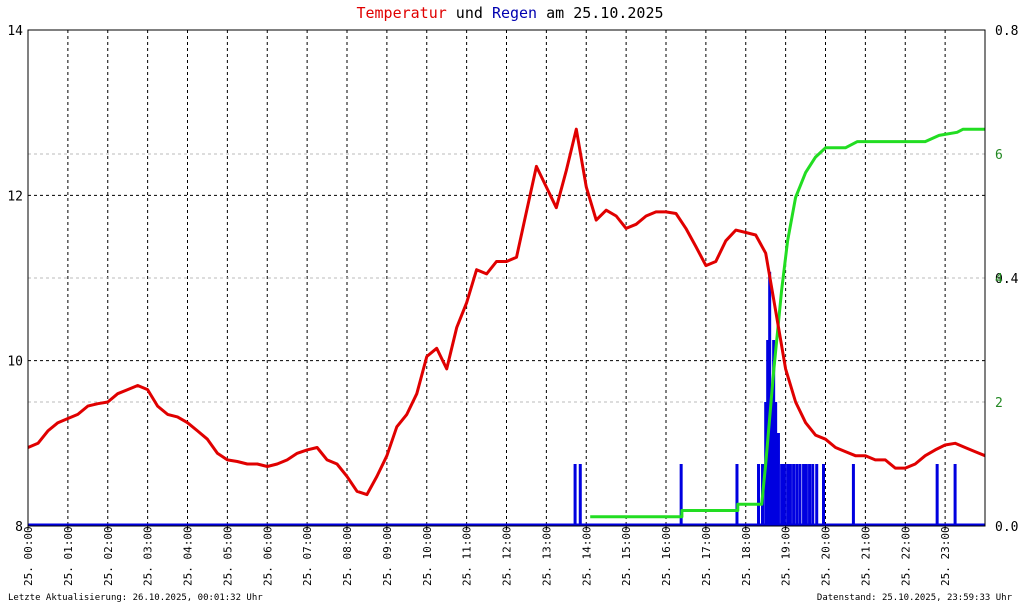 This screenshot has height=606, width=1020. Describe the element at coordinates (999, 279) in the screenshot. I see `y-right-sum-tick-label: 4` at that location.